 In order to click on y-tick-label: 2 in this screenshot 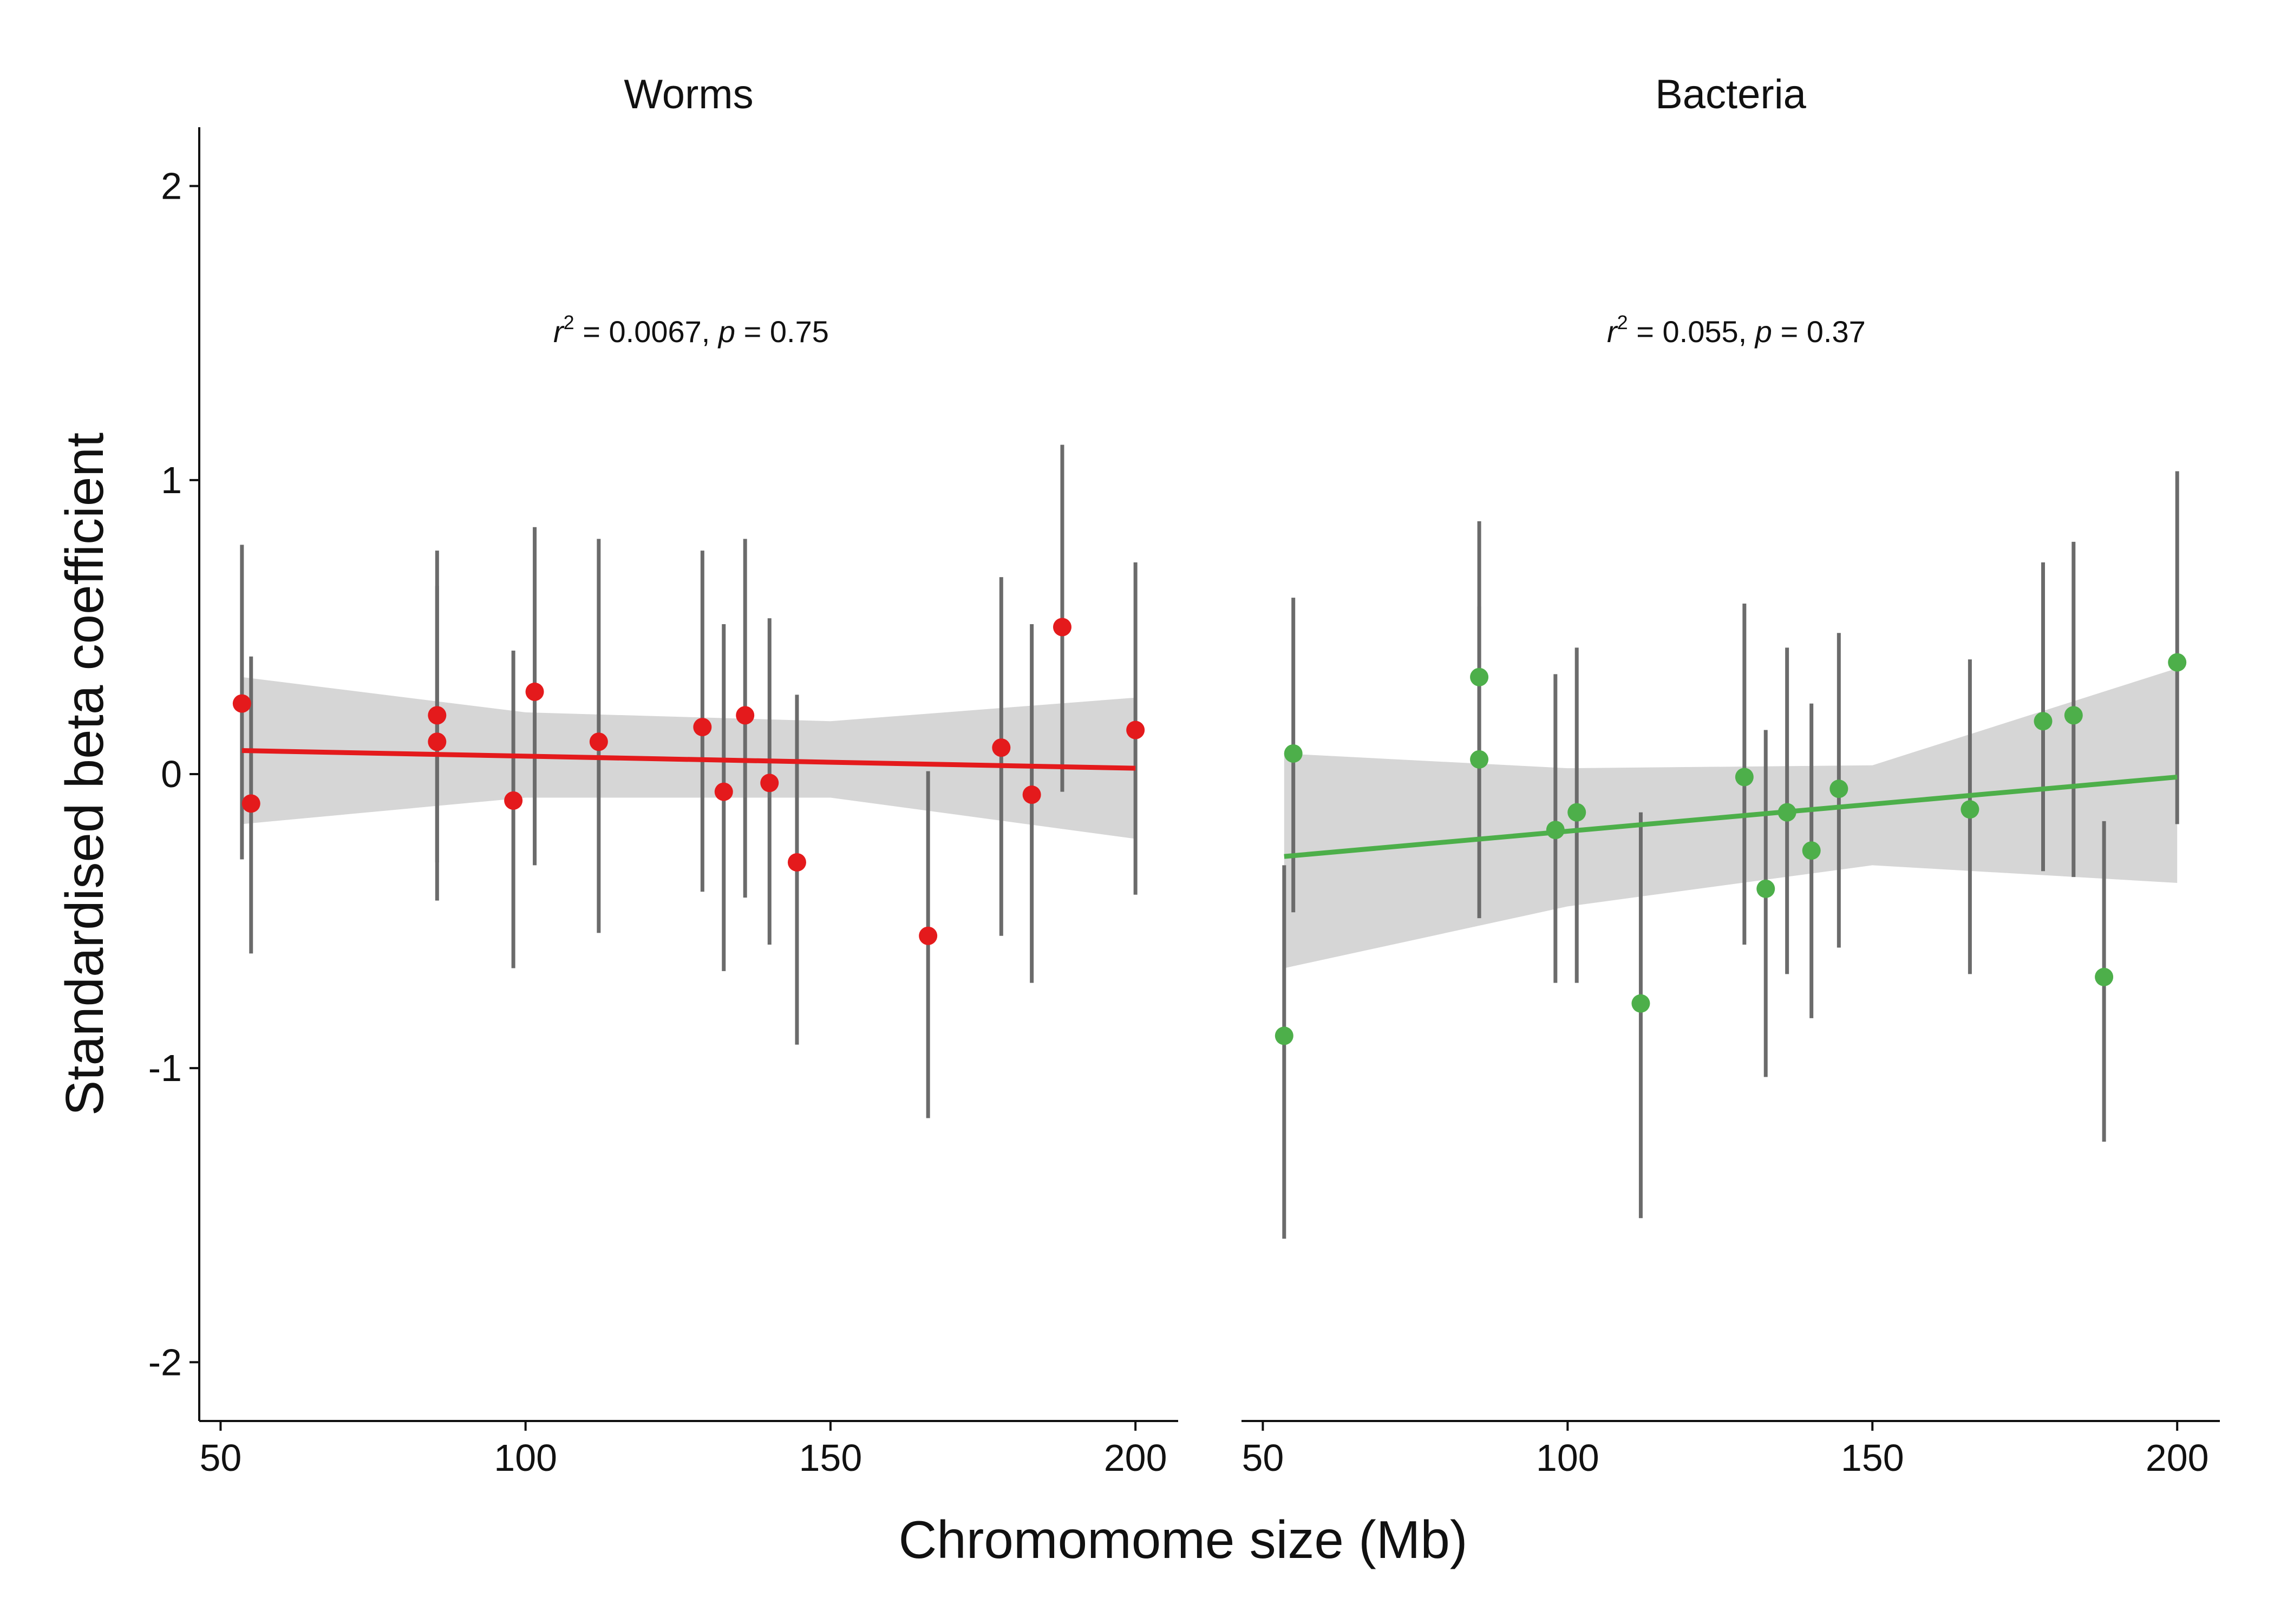, I will do `click(172, 186)`.